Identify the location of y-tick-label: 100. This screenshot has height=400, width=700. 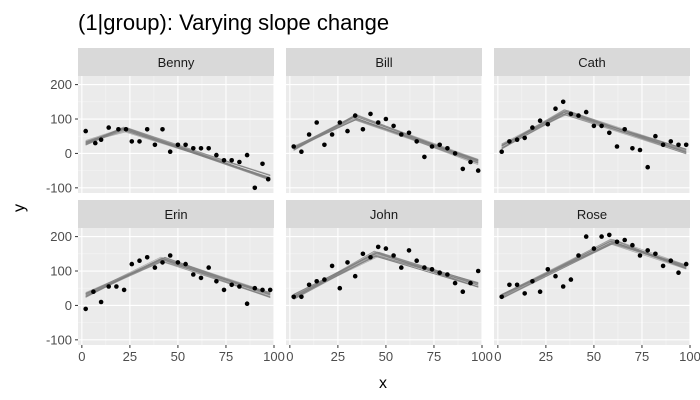
(61, 119).